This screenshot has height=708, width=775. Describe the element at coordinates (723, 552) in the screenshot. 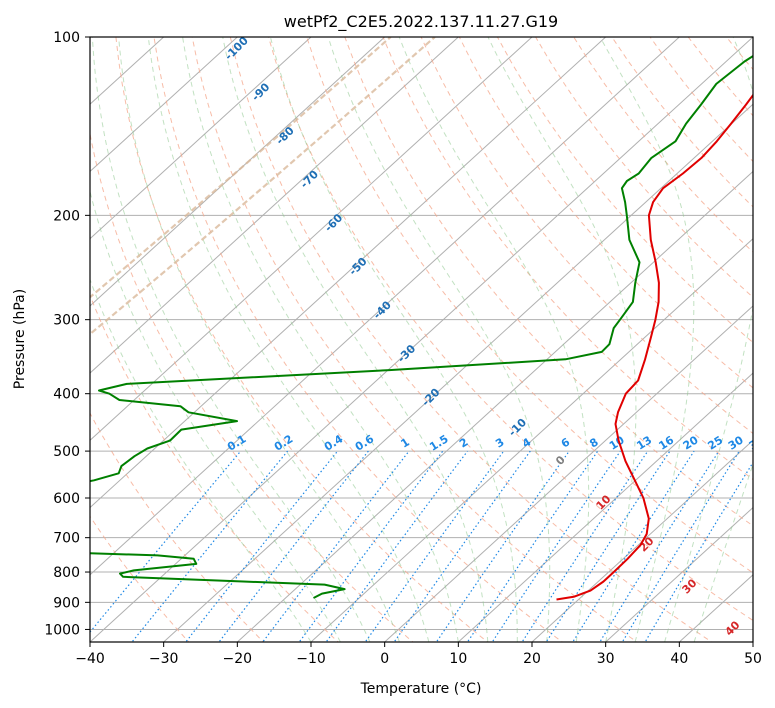

I see `moist-adiabat` at that location.